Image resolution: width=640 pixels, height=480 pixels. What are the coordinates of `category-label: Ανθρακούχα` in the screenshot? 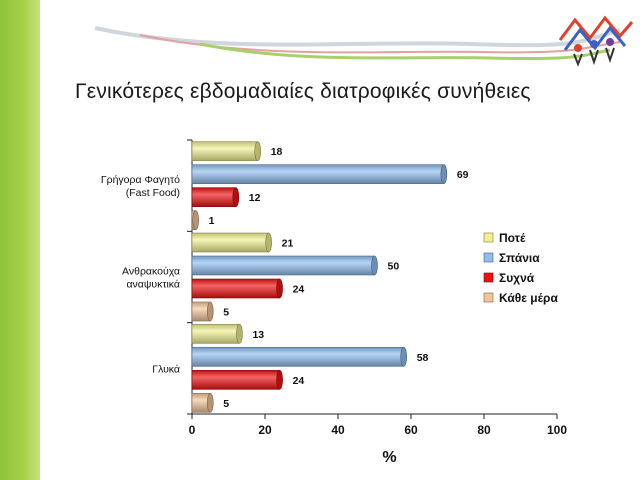 It's located at (151, 272).